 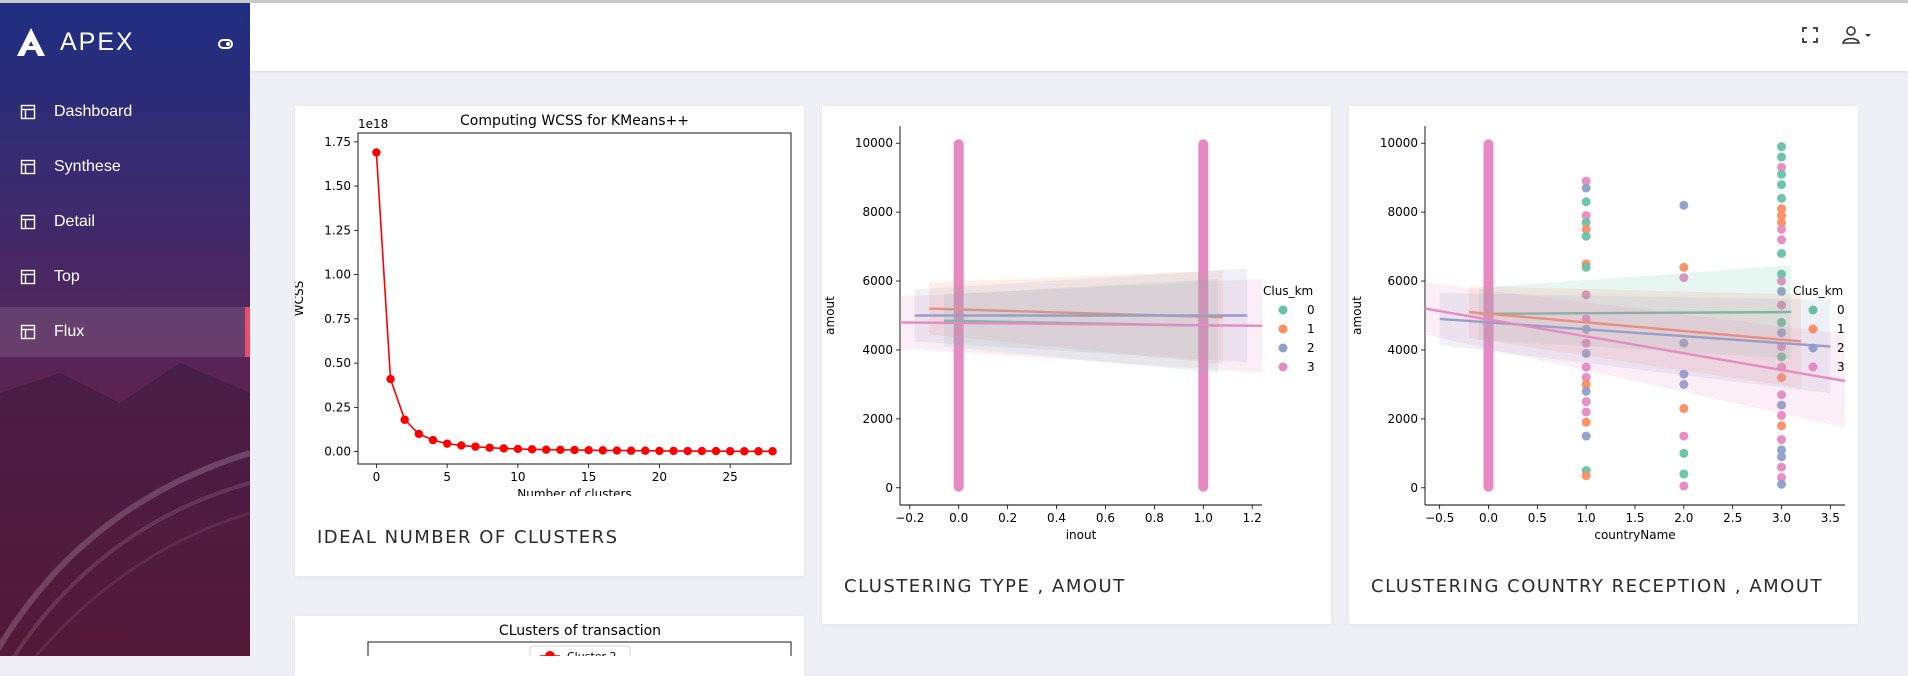 I want to click on y-tick-label: 2000, so click(x=877, y=419).